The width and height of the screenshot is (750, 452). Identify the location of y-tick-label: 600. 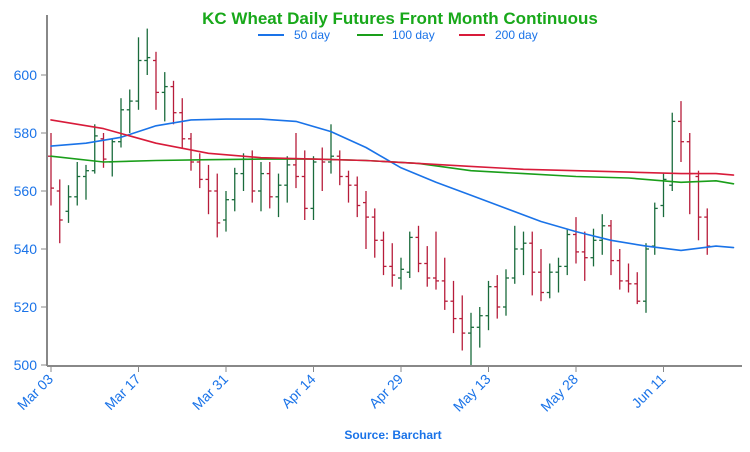
(26, 75).